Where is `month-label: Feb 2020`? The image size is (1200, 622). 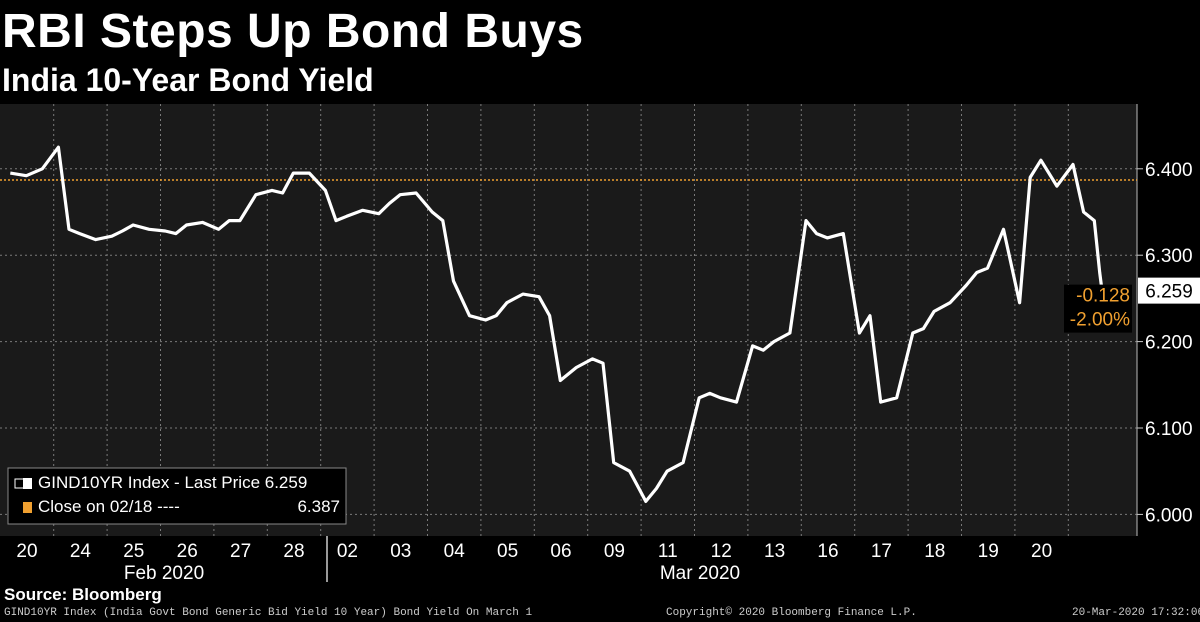 month-label: Feb 2020 is located at coordinates (164, 573).